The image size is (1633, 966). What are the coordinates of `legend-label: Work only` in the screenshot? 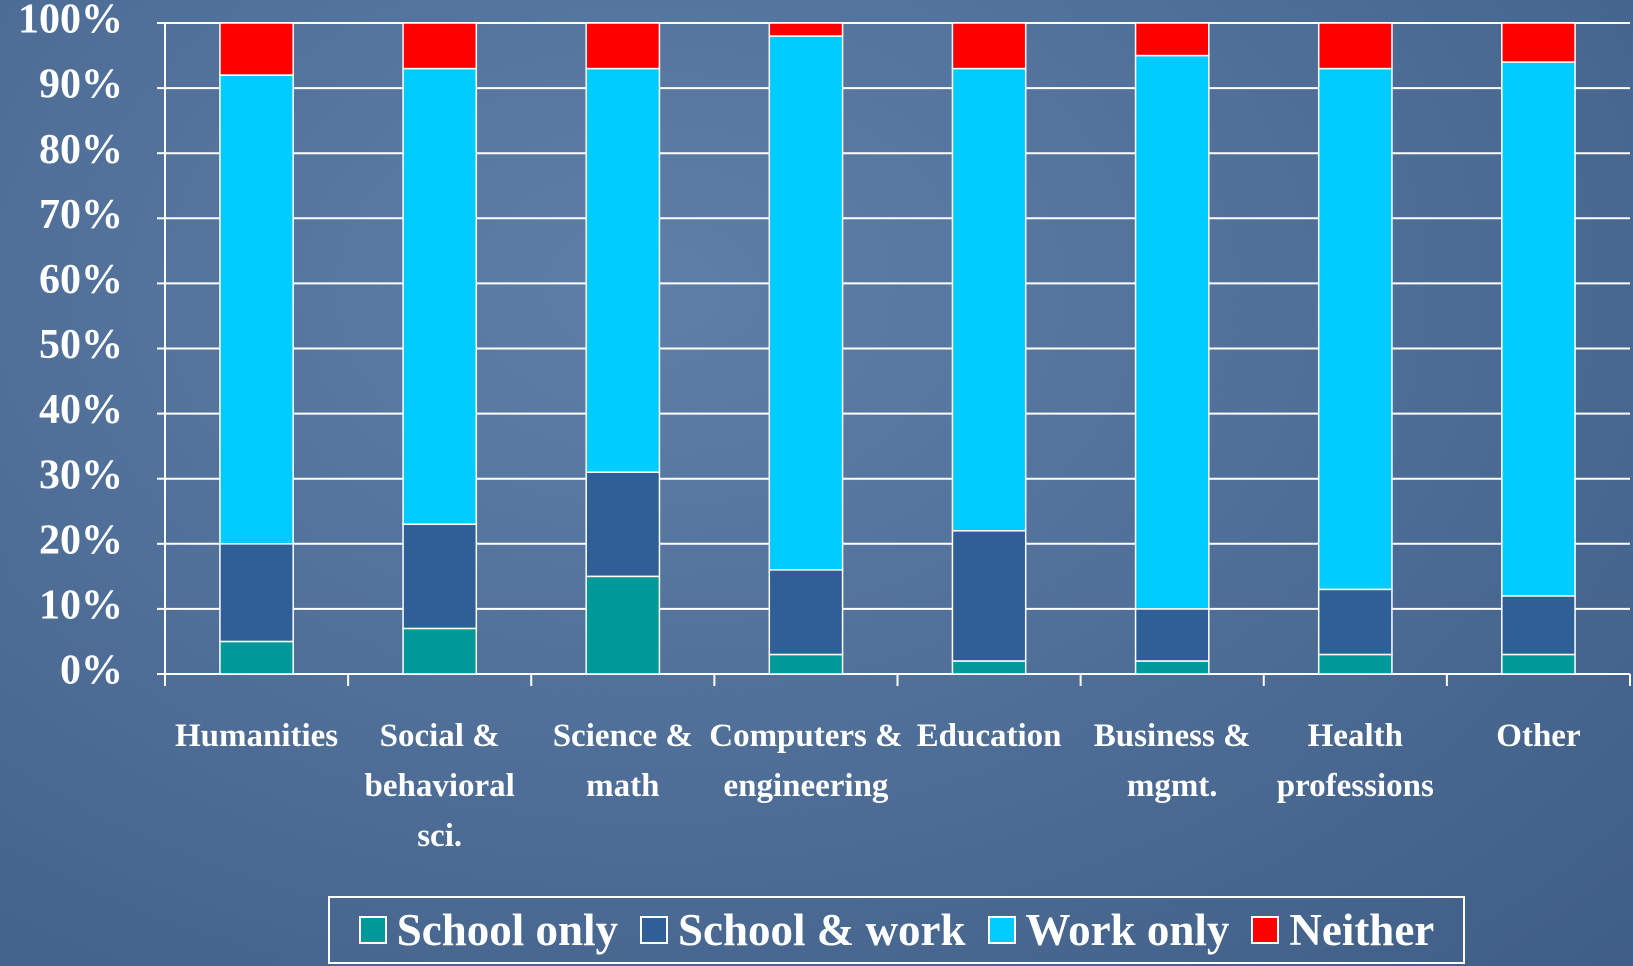 It's located at (1127, 930).